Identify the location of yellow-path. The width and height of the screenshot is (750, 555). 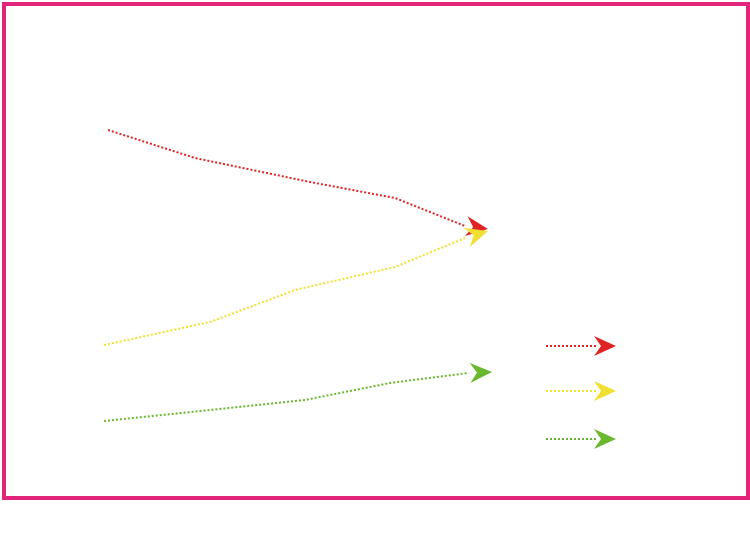
(284, 291).